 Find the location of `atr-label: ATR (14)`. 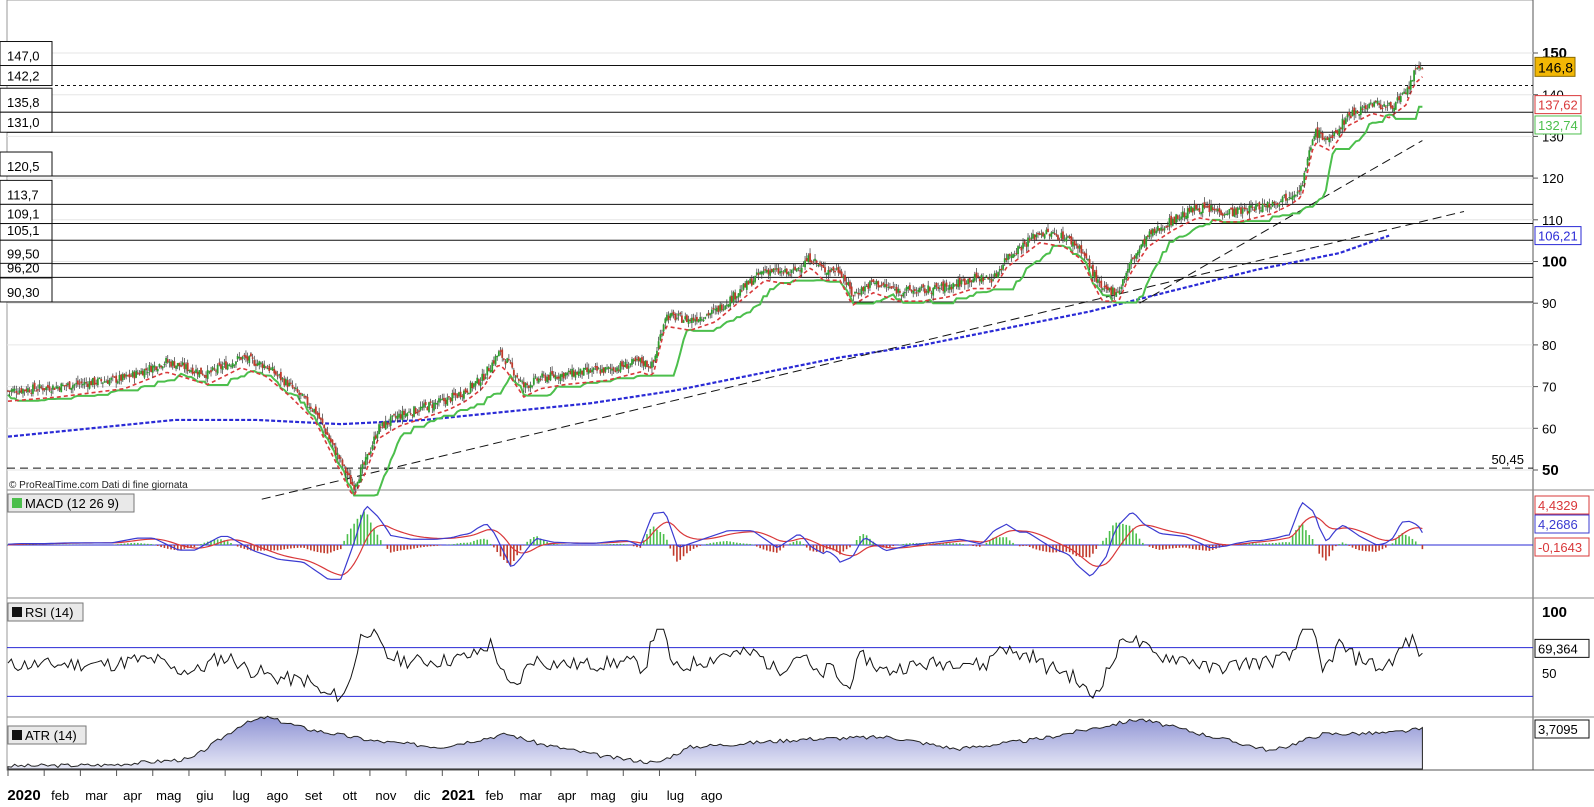

atr-label: ATR (14) is located at coordinates (51, 735).